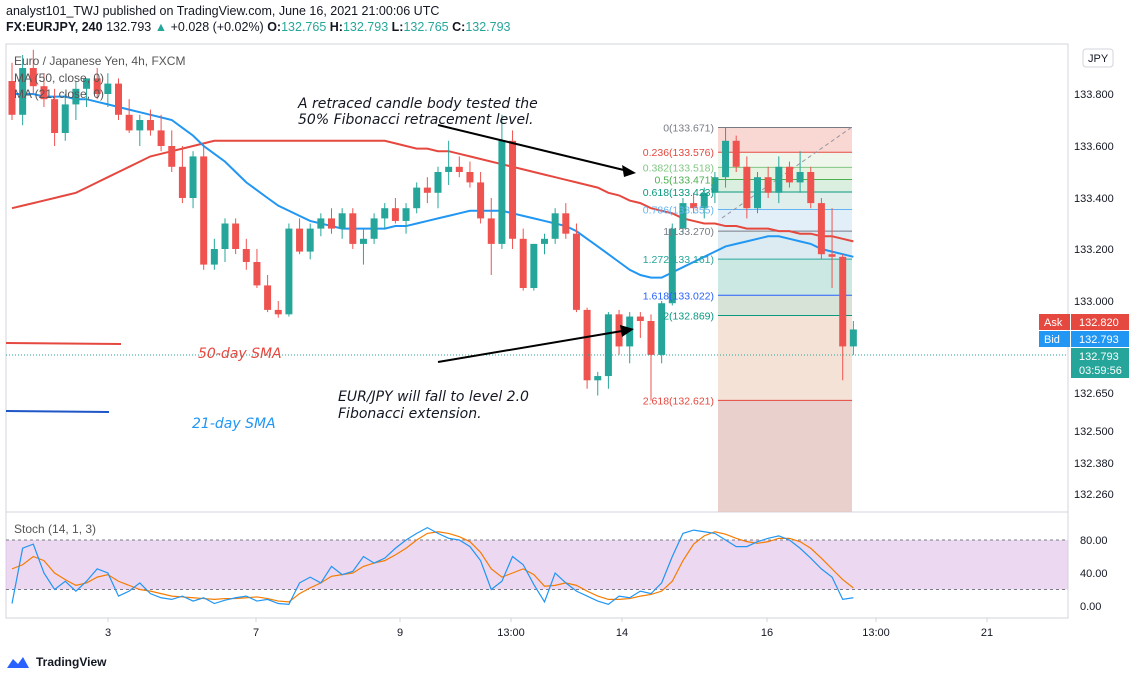  What do you see at coordinates (240, 354) in the screenshot?
I see `annotation-sma50: 50-day SMA` at bounding box center [240, 354].